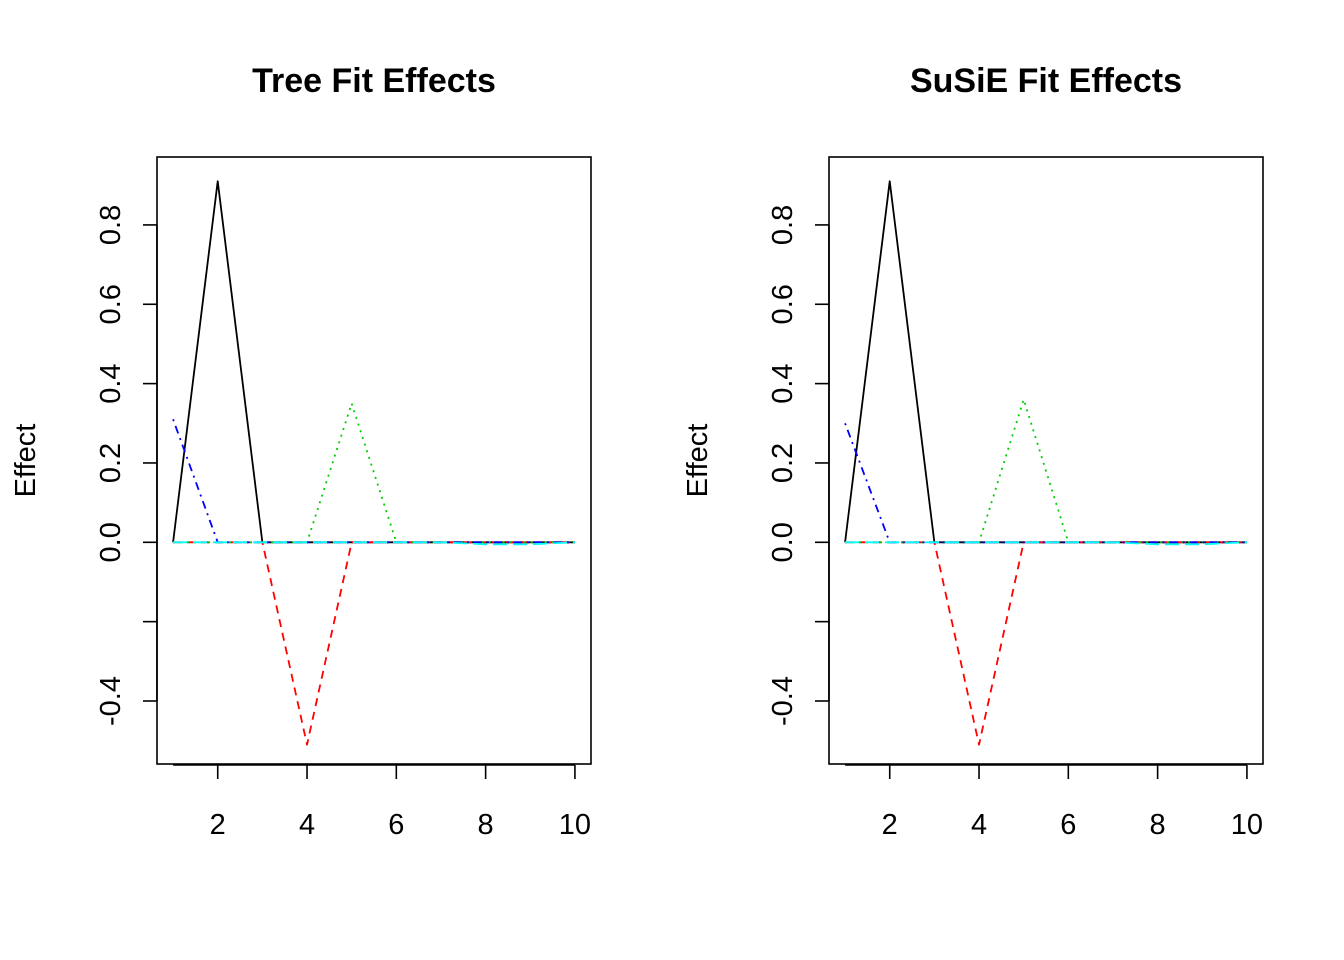 This screenshot has width=1344, height=960. Describe the element at coordinates (1046, 81) in the screenshot. I see `chart-title: SuSiE Fit Effects` at that location.